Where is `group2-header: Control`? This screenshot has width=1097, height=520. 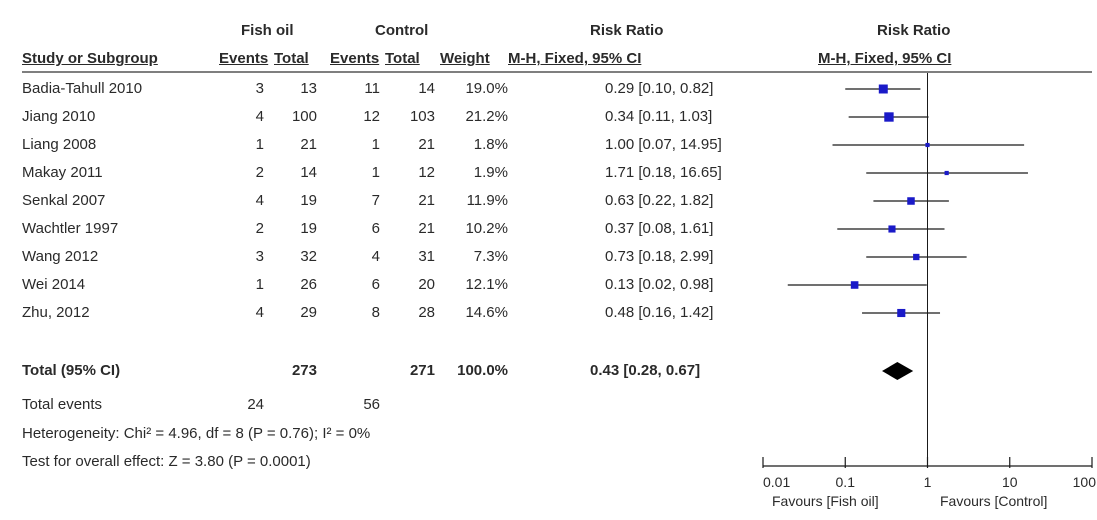
group2-header: Control is located at coordinates (402, 30).